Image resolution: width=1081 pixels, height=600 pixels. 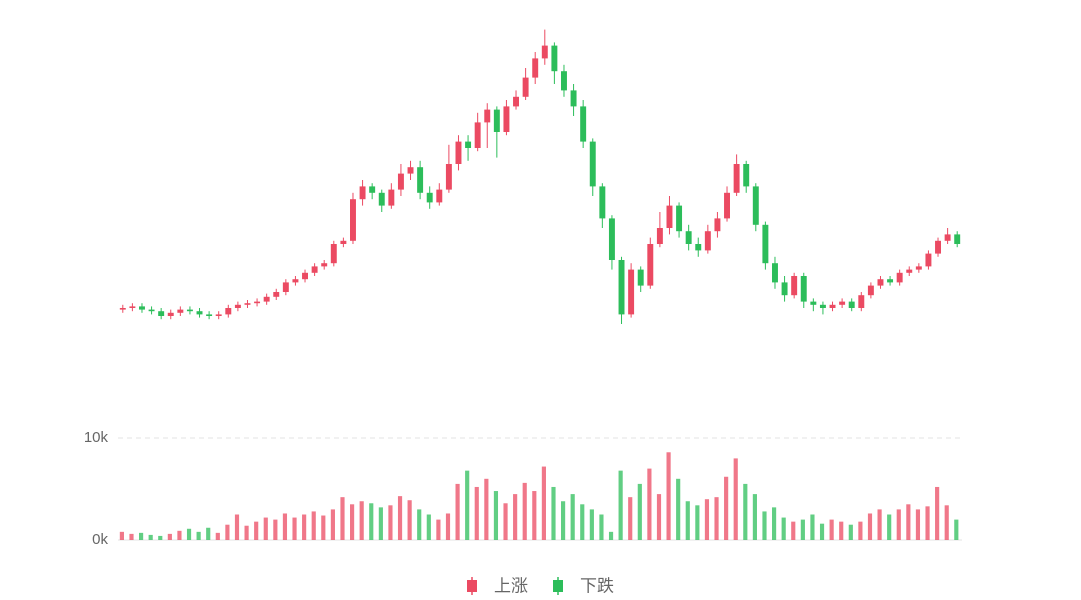 What do you see at coordinates (96, 437) in the screenshot?
I see `y-tick-label: 10k` at bounding box center [96, 437].